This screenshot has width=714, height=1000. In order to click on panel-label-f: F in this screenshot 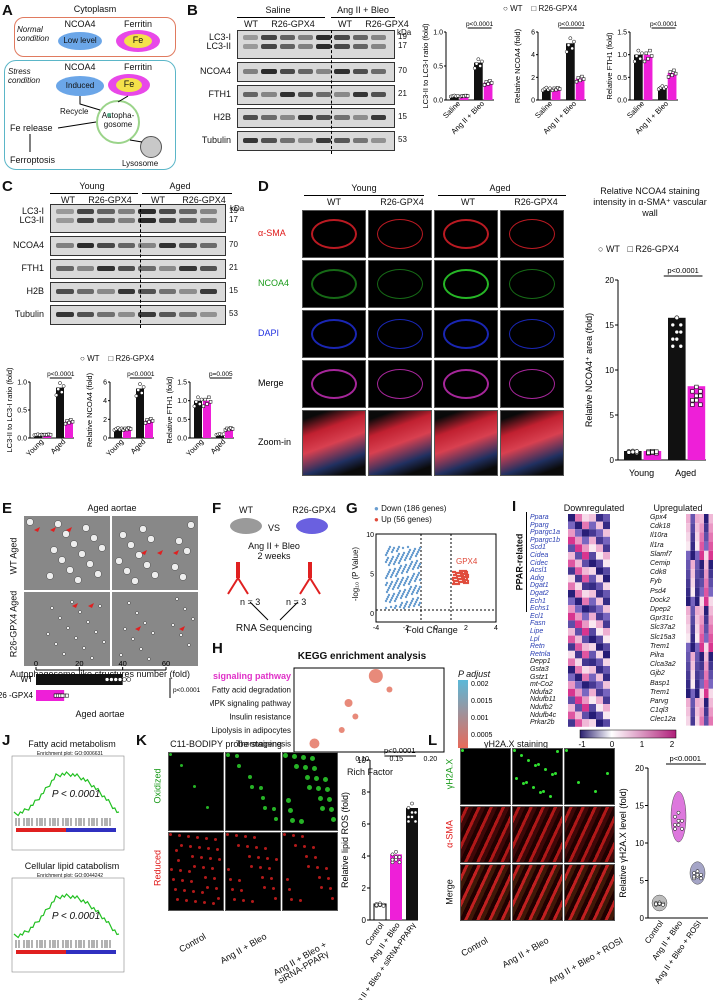, I will do `click(217, 508)`.